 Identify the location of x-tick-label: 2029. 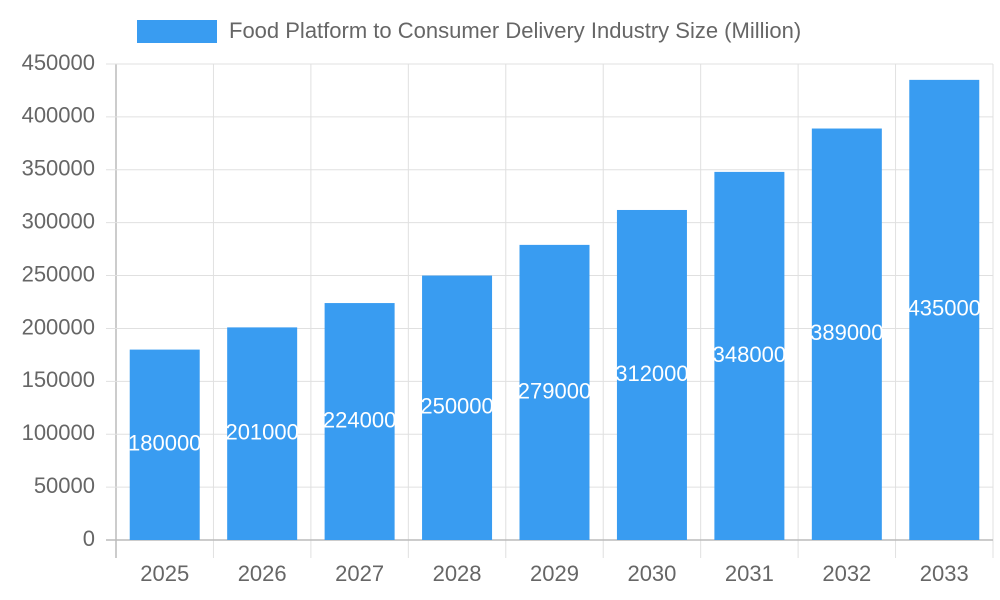
(554, 573).